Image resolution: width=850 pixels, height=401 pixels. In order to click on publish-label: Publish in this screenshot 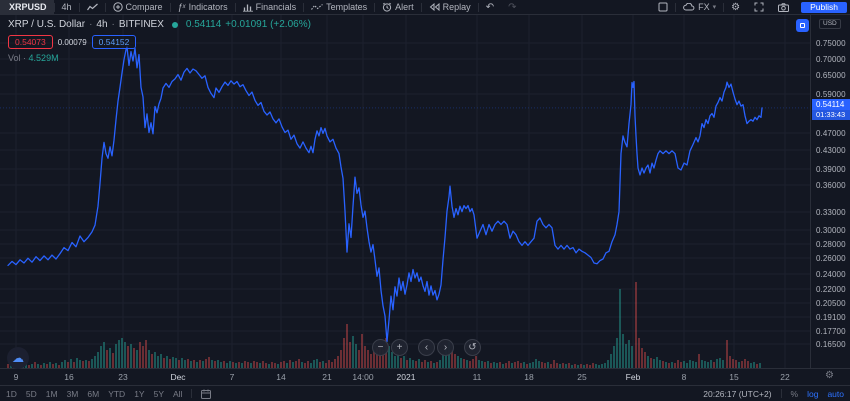, I will do `click(824, 6)`.